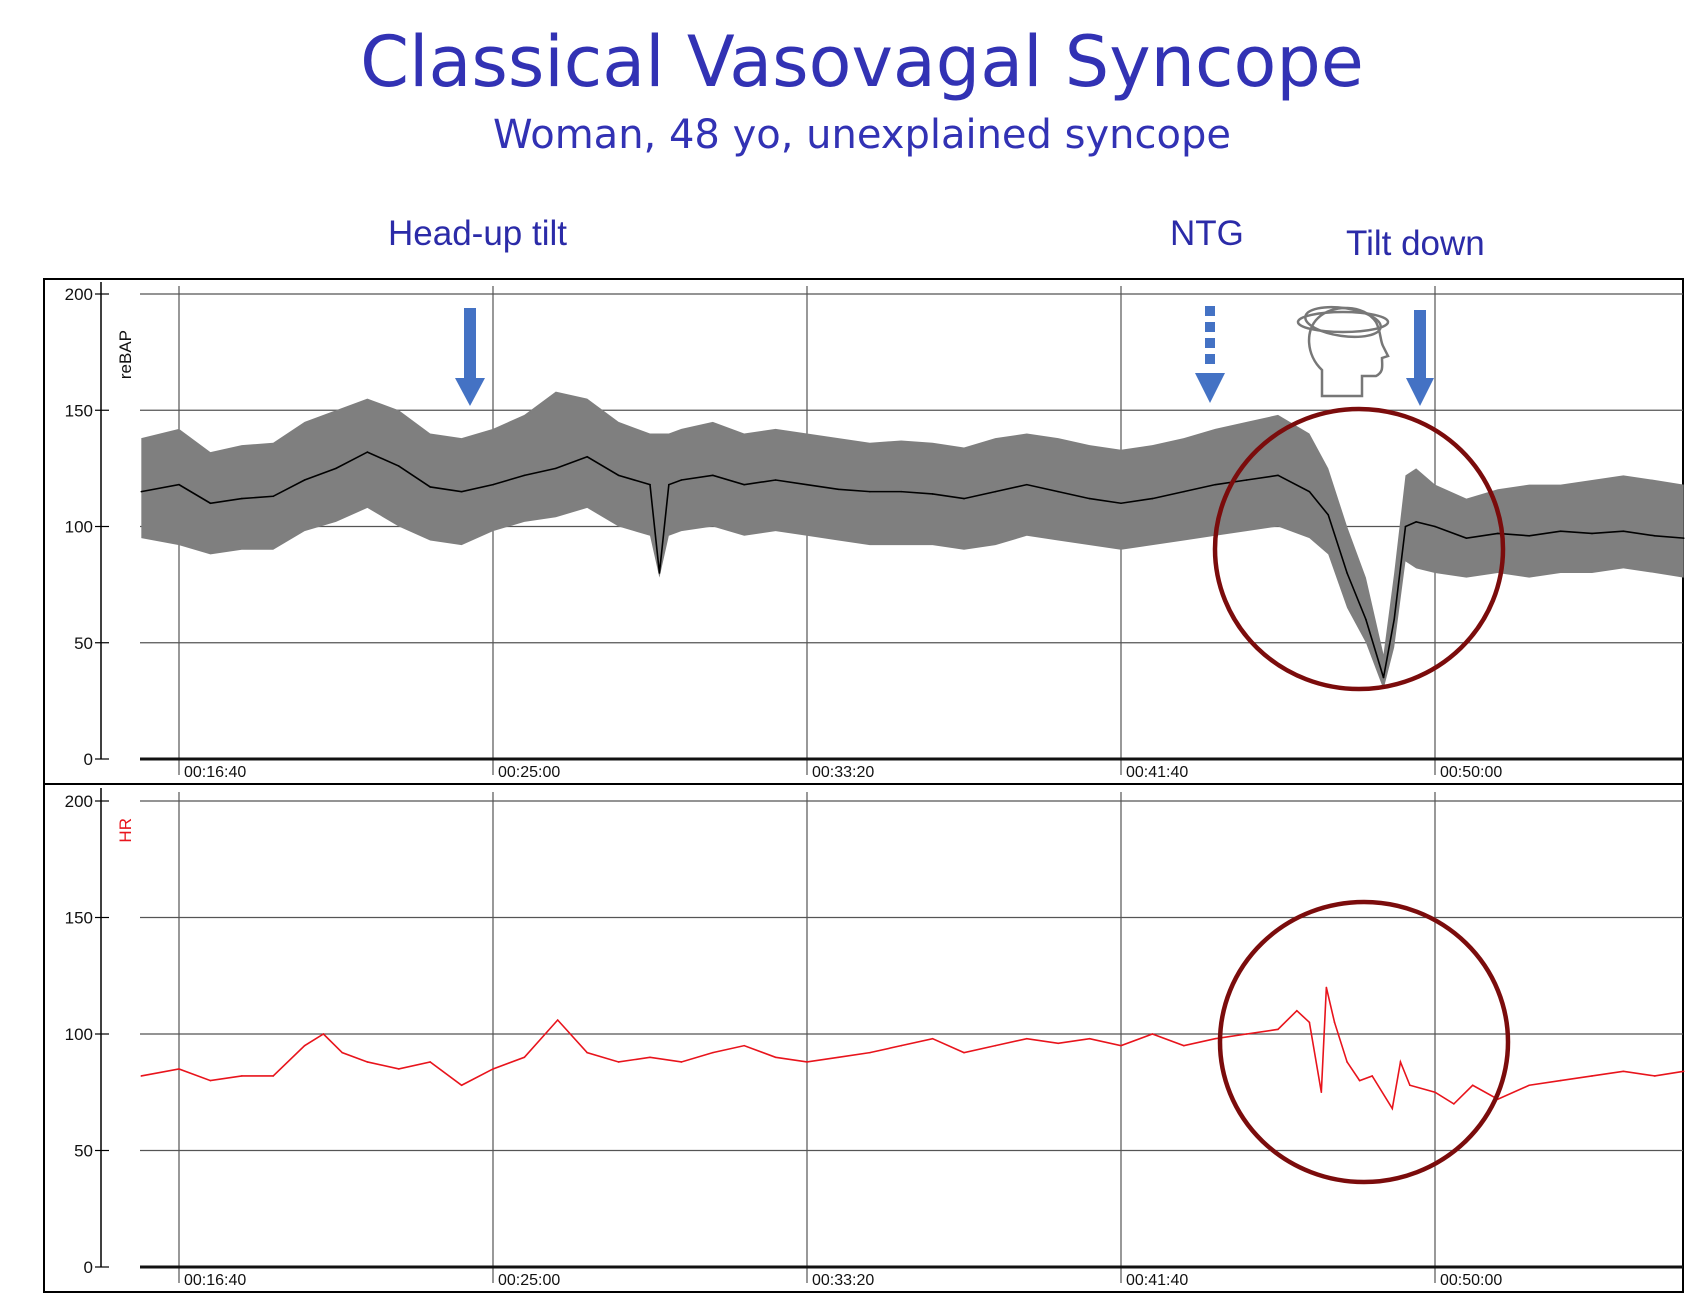  I want to click on syncope-bp-circle, so click(1359, 549).